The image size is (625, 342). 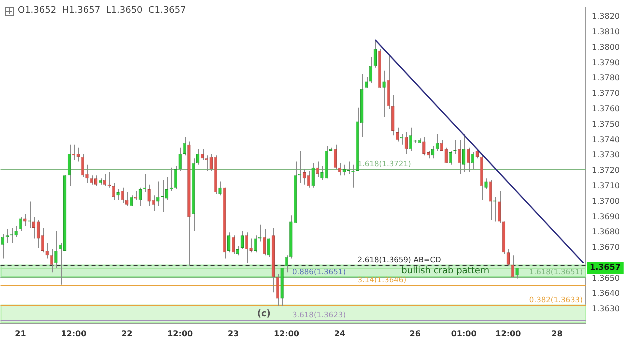 What do you see at coordinates (605, 267) in the screenshot?
I see `annotation: 1.3657` at bounding box center [605, 267].